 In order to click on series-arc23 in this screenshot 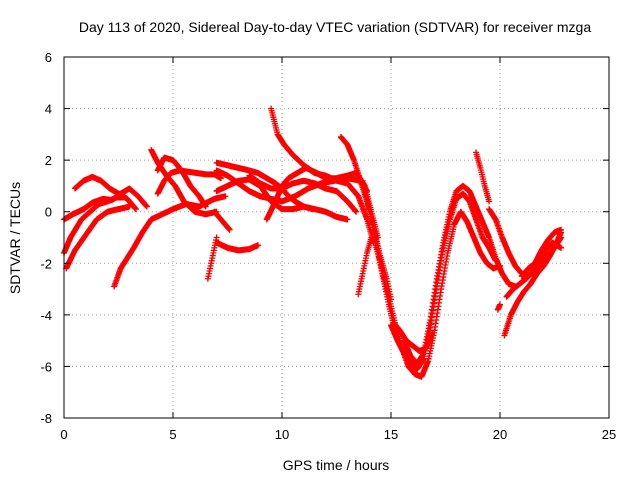, I will do `click(460, 274)`.